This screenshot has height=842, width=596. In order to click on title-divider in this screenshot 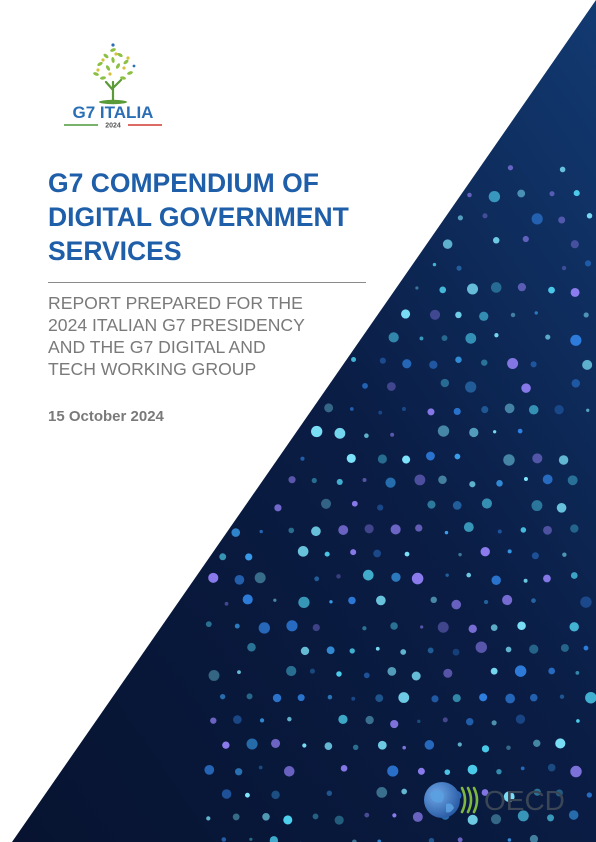, I will do `click(207, 282)`.